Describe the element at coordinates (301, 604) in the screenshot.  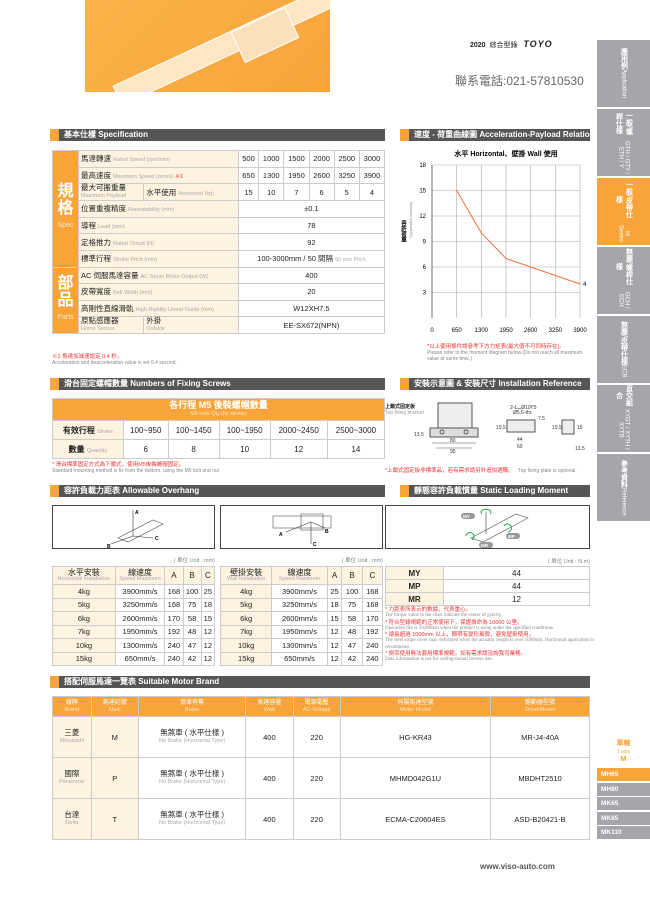
I see `table-row: 5kg 3250mm/s 18 75 168` at that location.